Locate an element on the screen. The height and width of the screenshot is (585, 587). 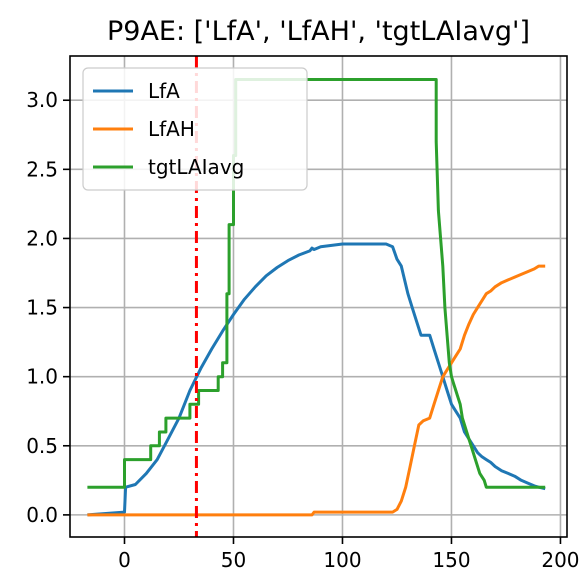
legend-label: LfA is located at coordinates (164, 91).